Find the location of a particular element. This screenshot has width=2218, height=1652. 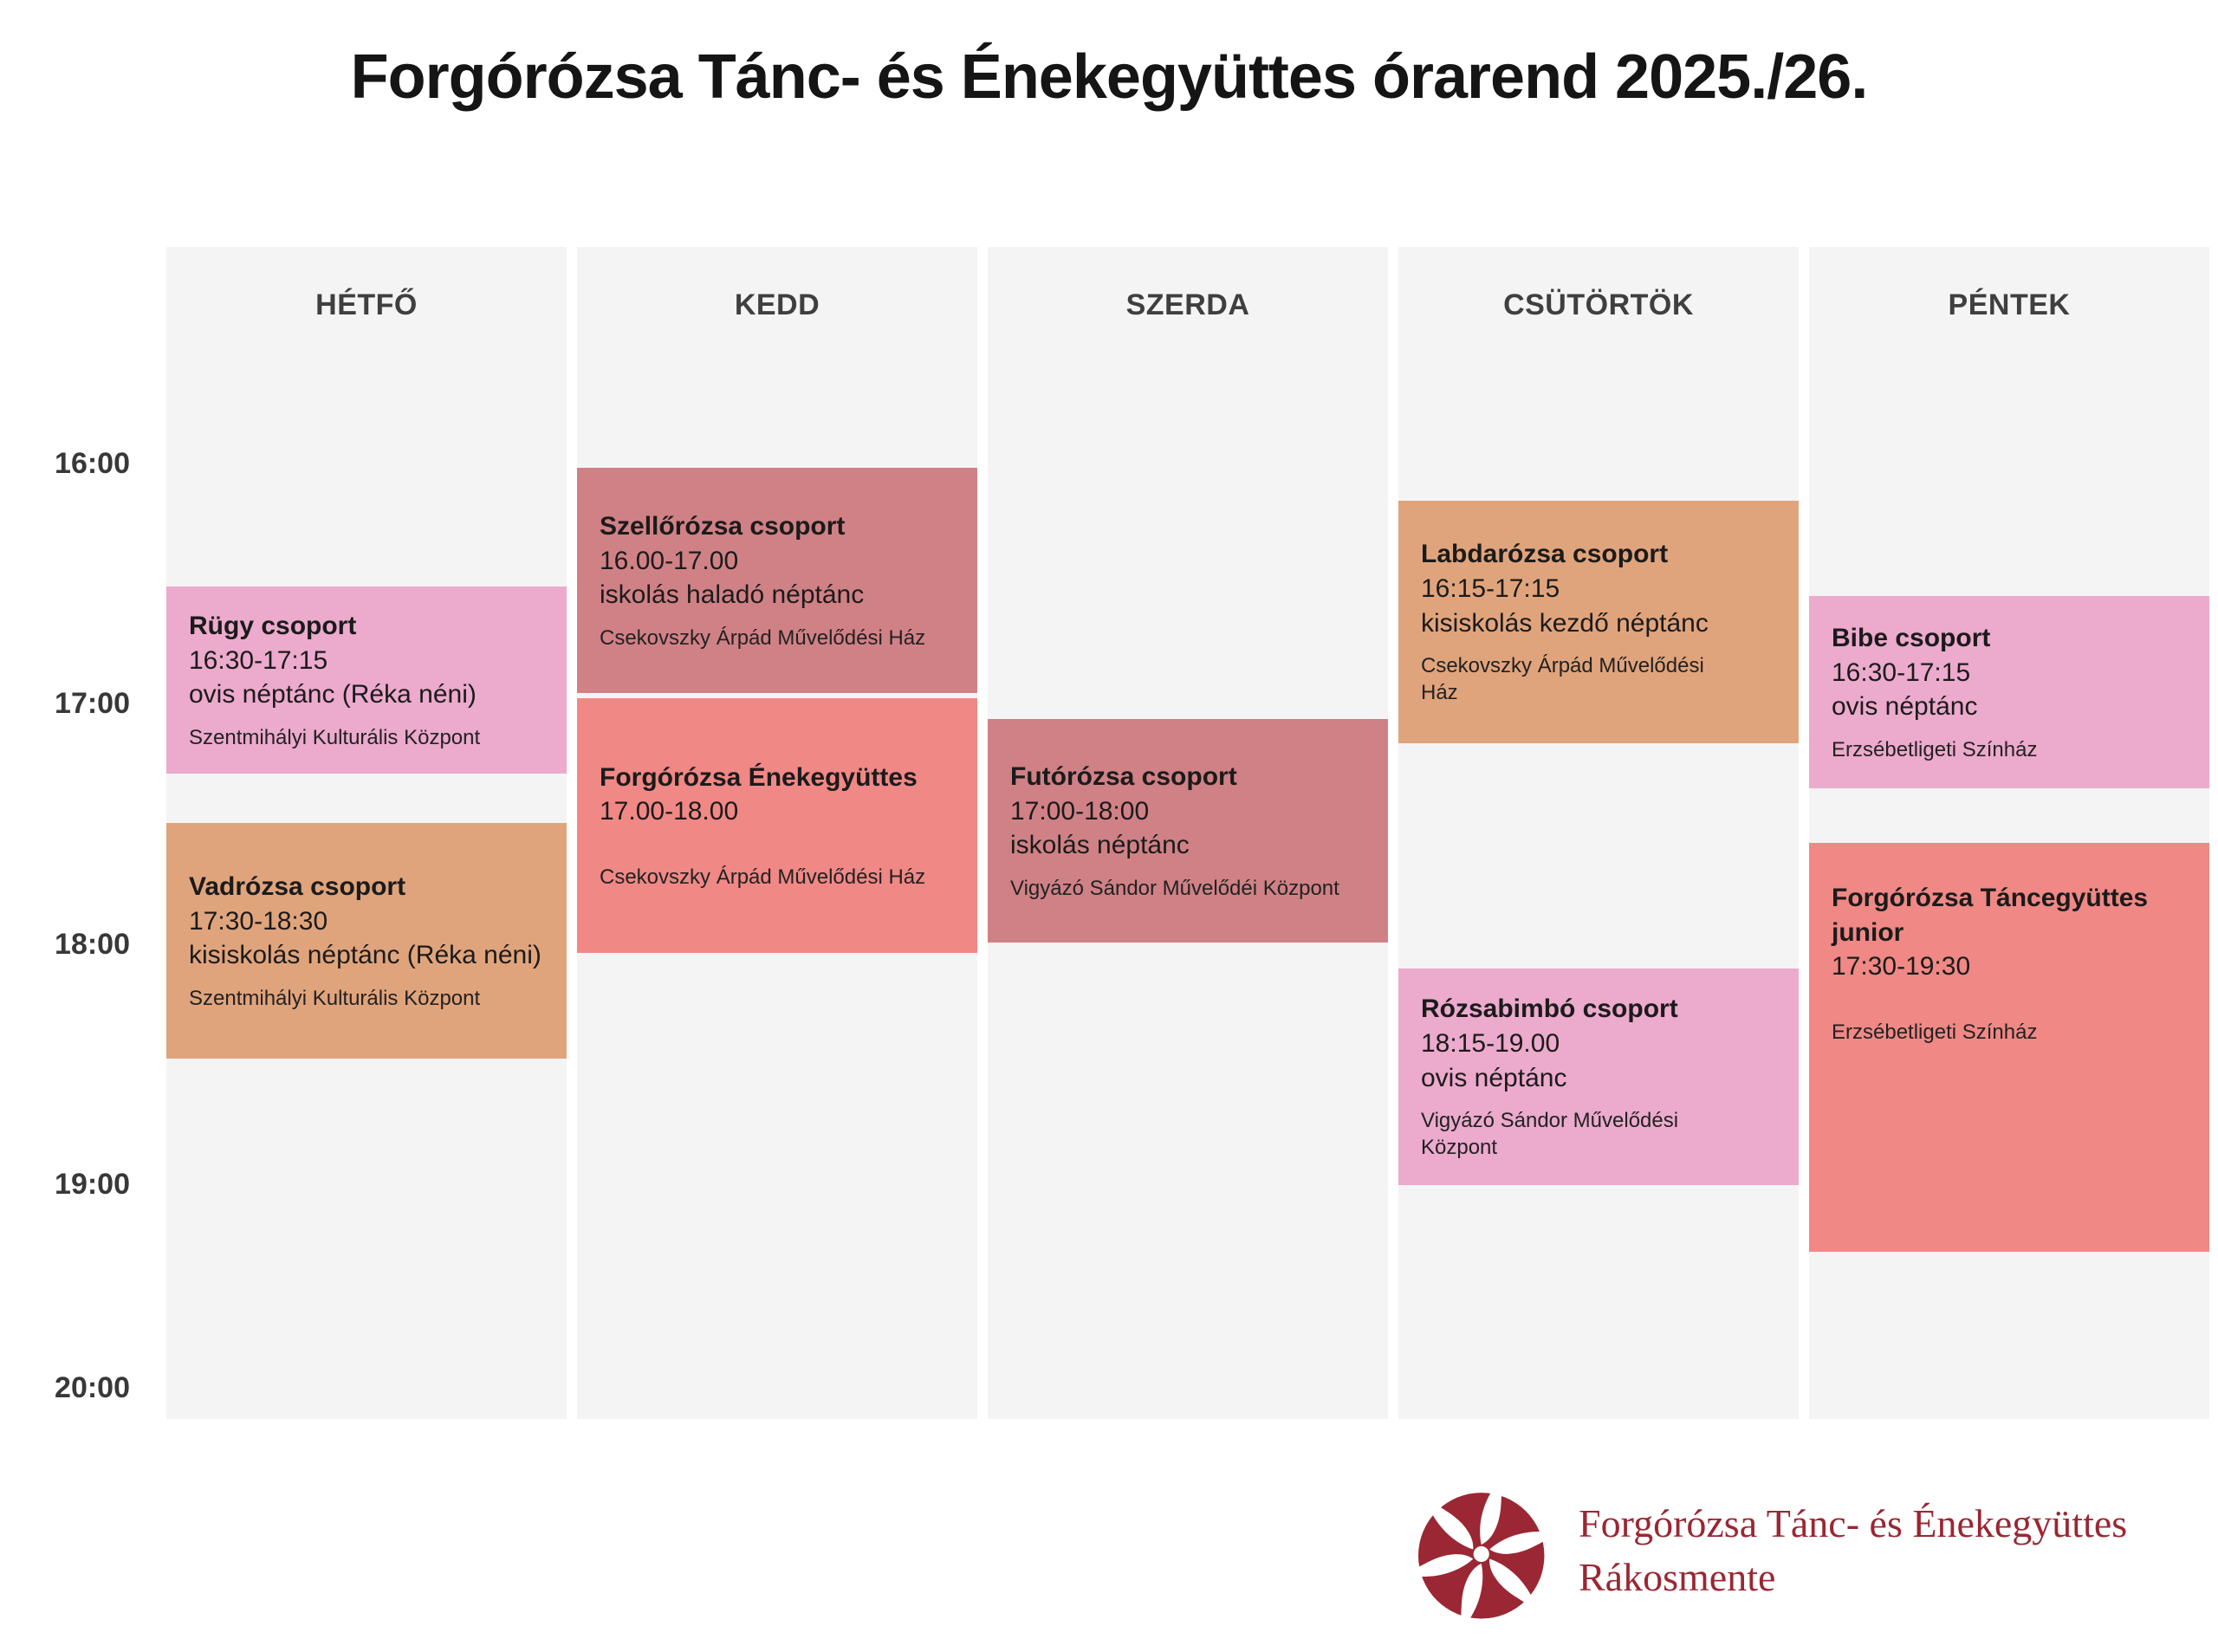

brand-line2: Rákosmente is located at coordinates (1678, 1577).